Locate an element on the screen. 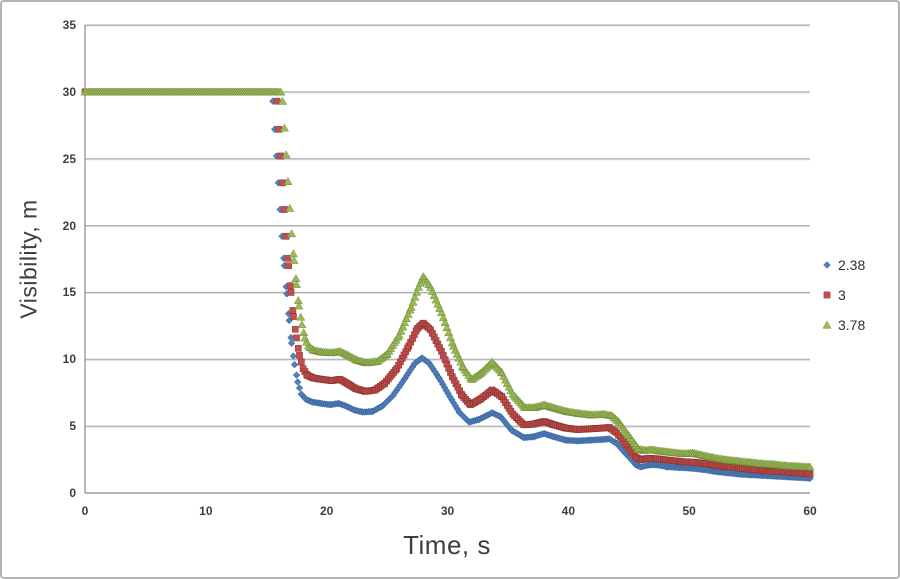 This screenshot has height=579, width=900. x-tick-label: 50 is located at coordinates (689, 511).